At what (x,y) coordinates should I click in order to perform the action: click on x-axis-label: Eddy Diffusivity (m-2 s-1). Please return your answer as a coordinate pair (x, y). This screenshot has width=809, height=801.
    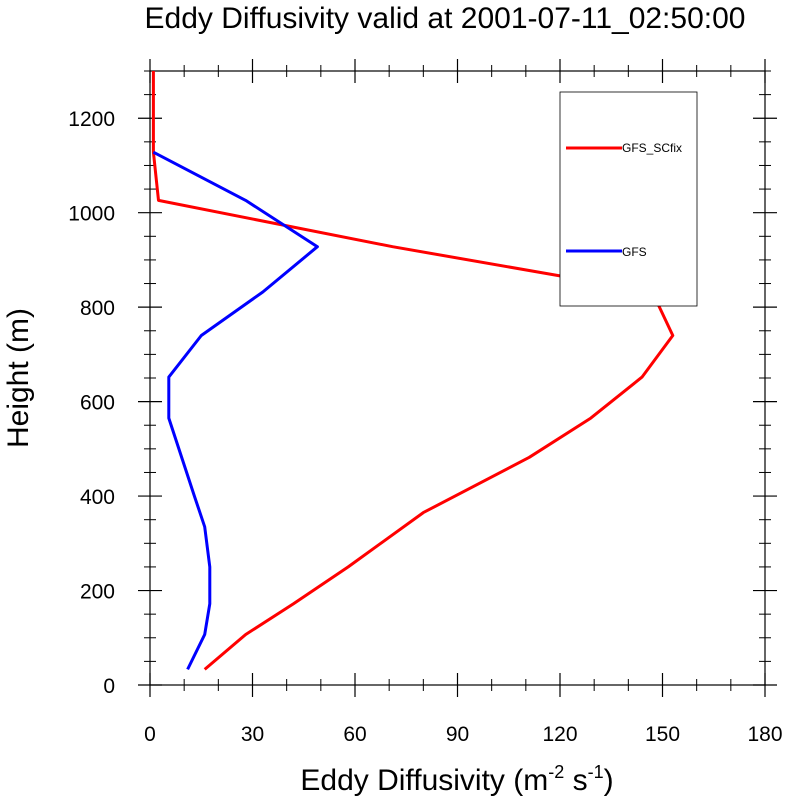
    Looking at the image, I should click on (456, 779).